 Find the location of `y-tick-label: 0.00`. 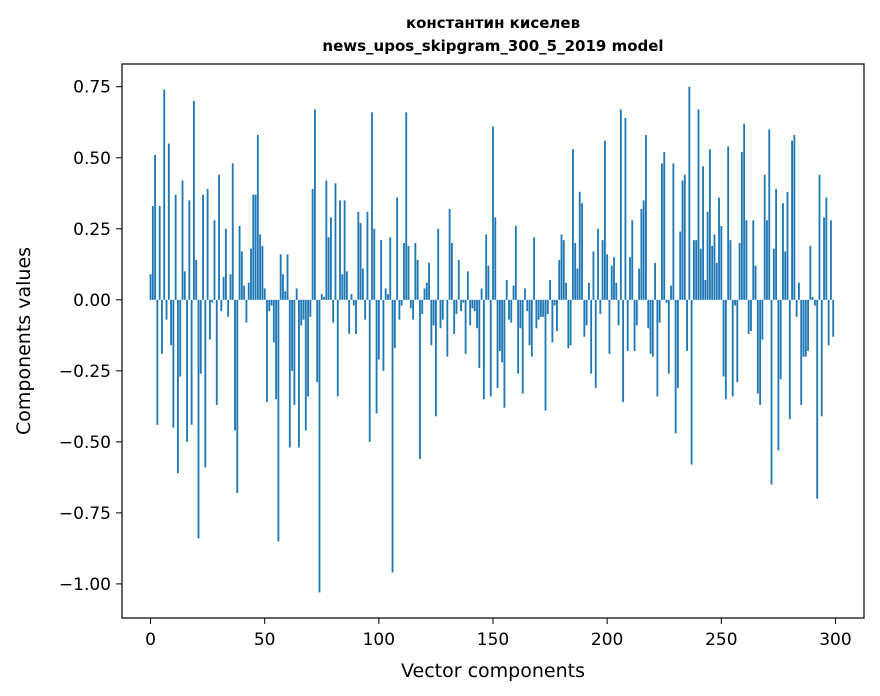

y-tick-label: 0.00 is located at coordinates (92, 301).